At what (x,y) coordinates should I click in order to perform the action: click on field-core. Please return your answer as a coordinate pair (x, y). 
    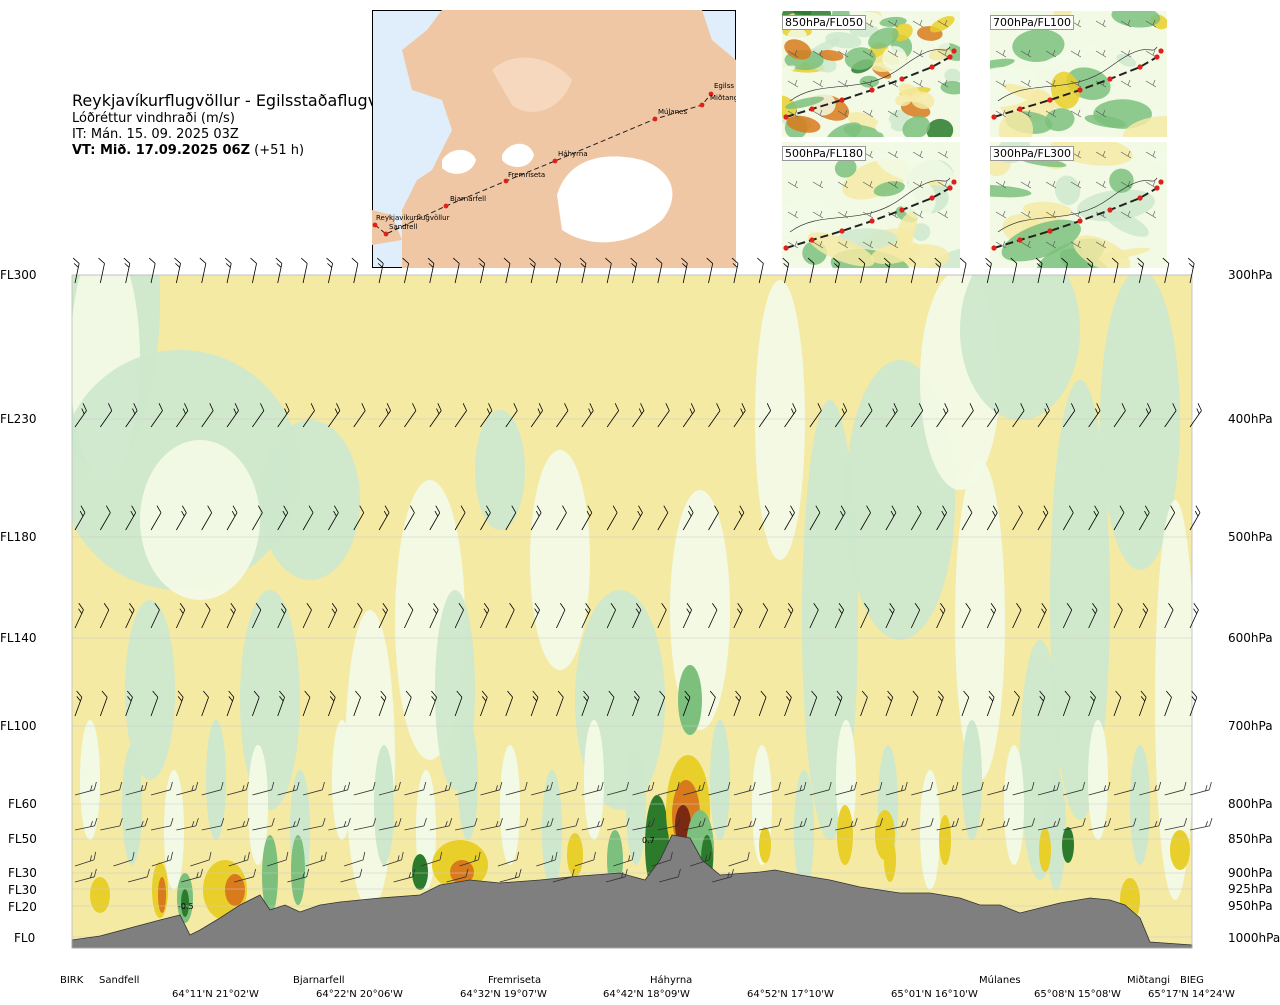
    Looking at the image, I should click on (235, 890).